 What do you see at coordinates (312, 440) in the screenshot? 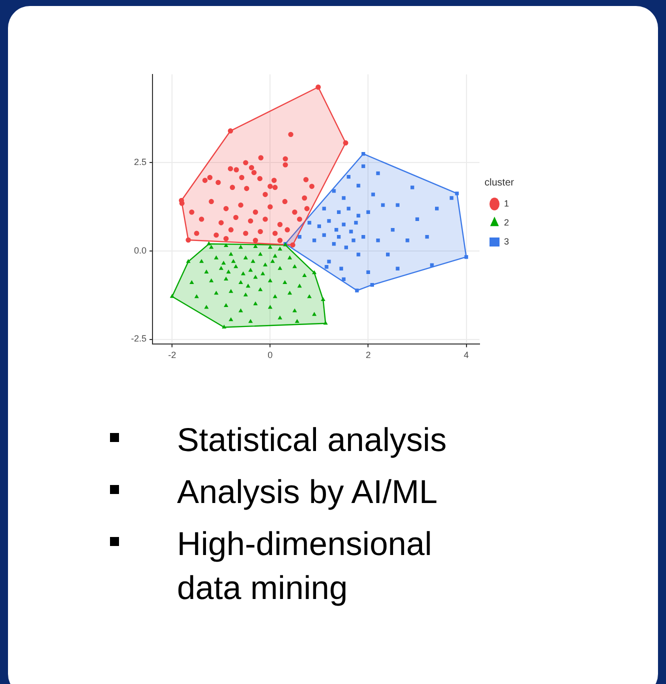
I see `text: Statistical analysis` at bounding box center [312, 440].